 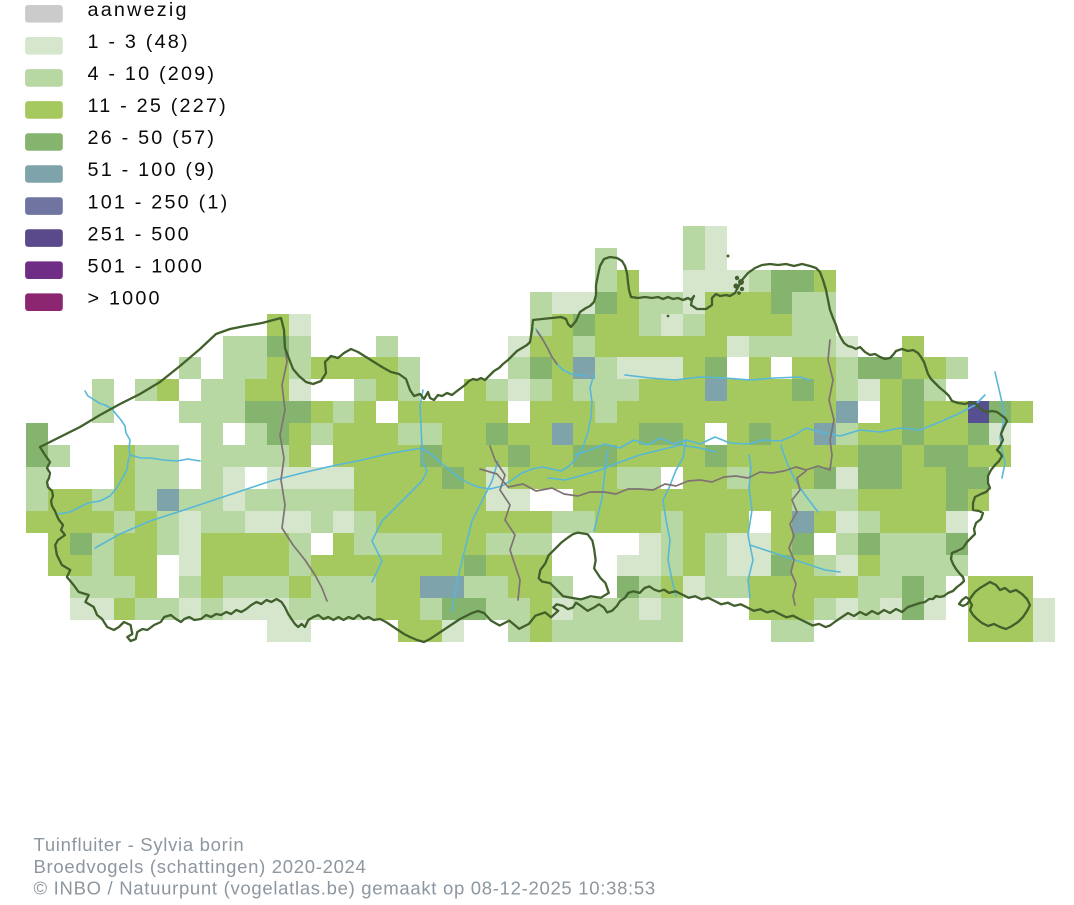 What do you see at coordinates (139, 844) in the screenshot?
I see `svg-text: Tuinfluiter - Sylvia borin` at bounding box center [139, 844].